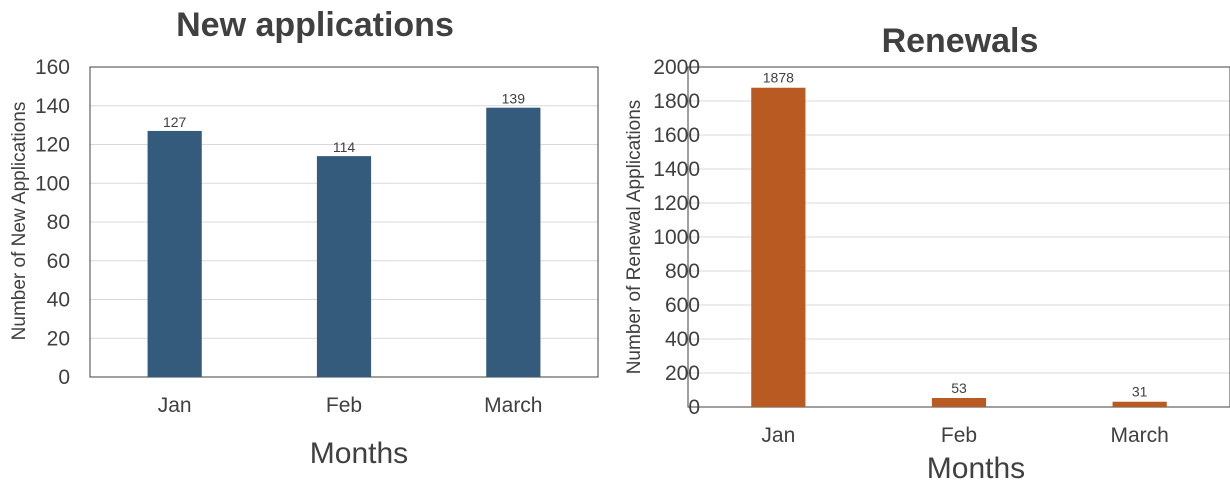 Image resolution: width=1230 pixels, height=482 pixels. What do you see at coordinates (676, 101) in the screenshot?
I see `y-tick-label: 1800` at bounding box center [676, 101].